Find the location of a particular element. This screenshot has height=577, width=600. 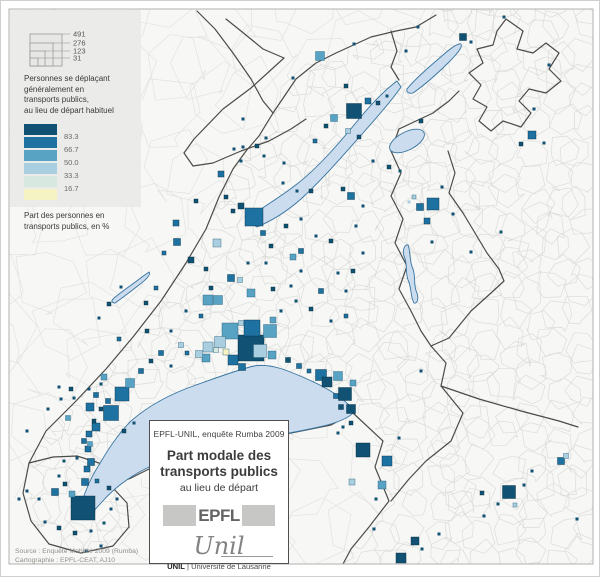

epfl-logo-bar-left is located at coordinates (180, 515).